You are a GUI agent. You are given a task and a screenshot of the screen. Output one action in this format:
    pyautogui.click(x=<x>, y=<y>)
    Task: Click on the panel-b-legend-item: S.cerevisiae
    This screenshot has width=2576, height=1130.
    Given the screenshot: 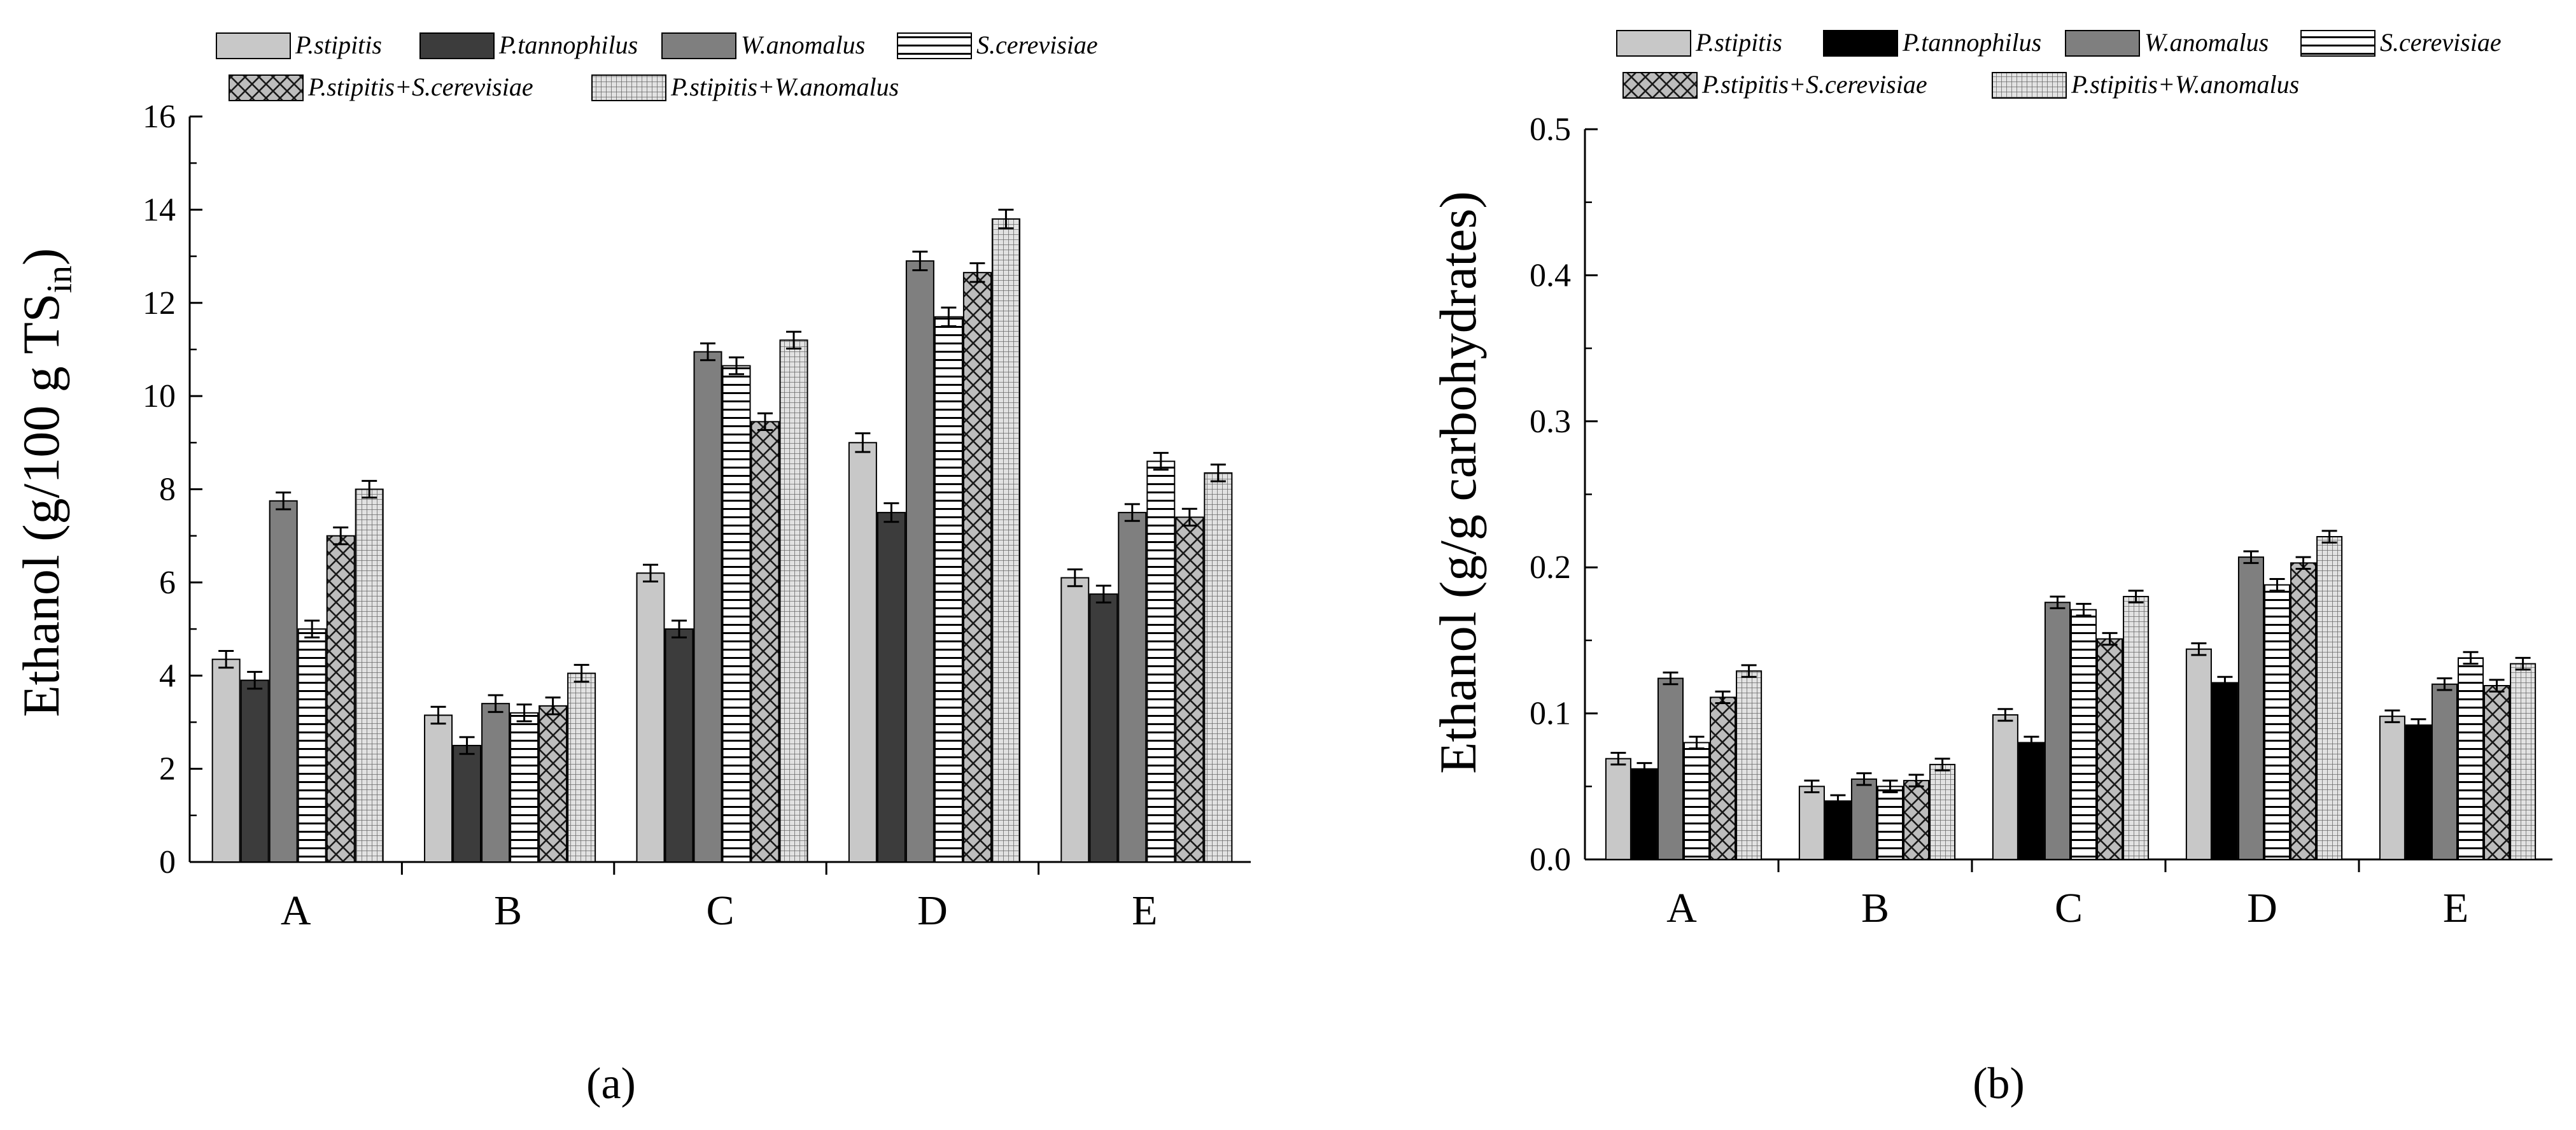 What is the action you would take?
    pyautogui.click(x=2401, y=43)
    